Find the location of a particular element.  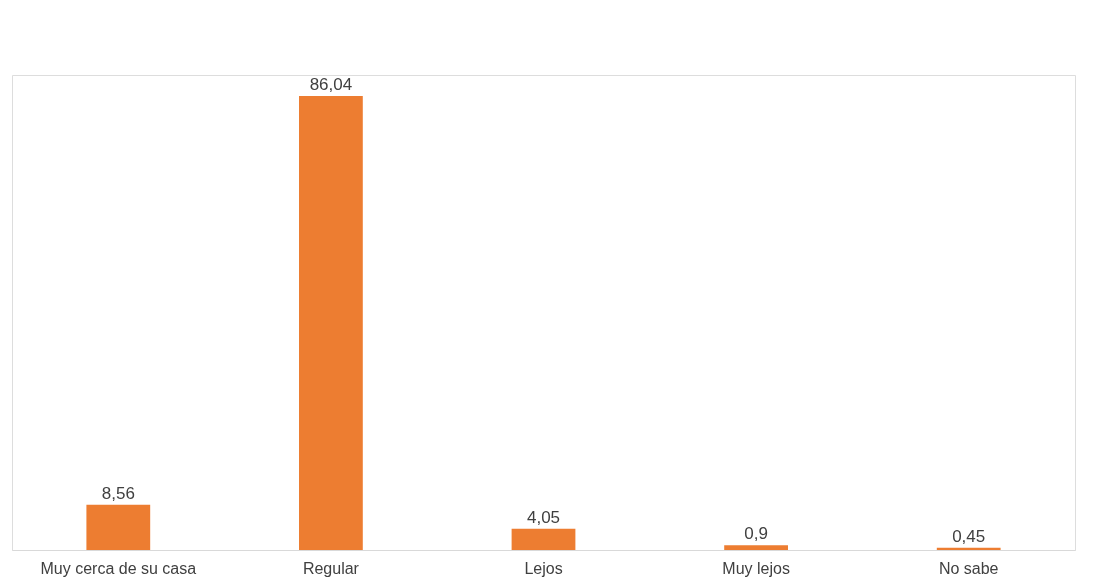

data-label: 86,04 is located at coordinates (331, 84).